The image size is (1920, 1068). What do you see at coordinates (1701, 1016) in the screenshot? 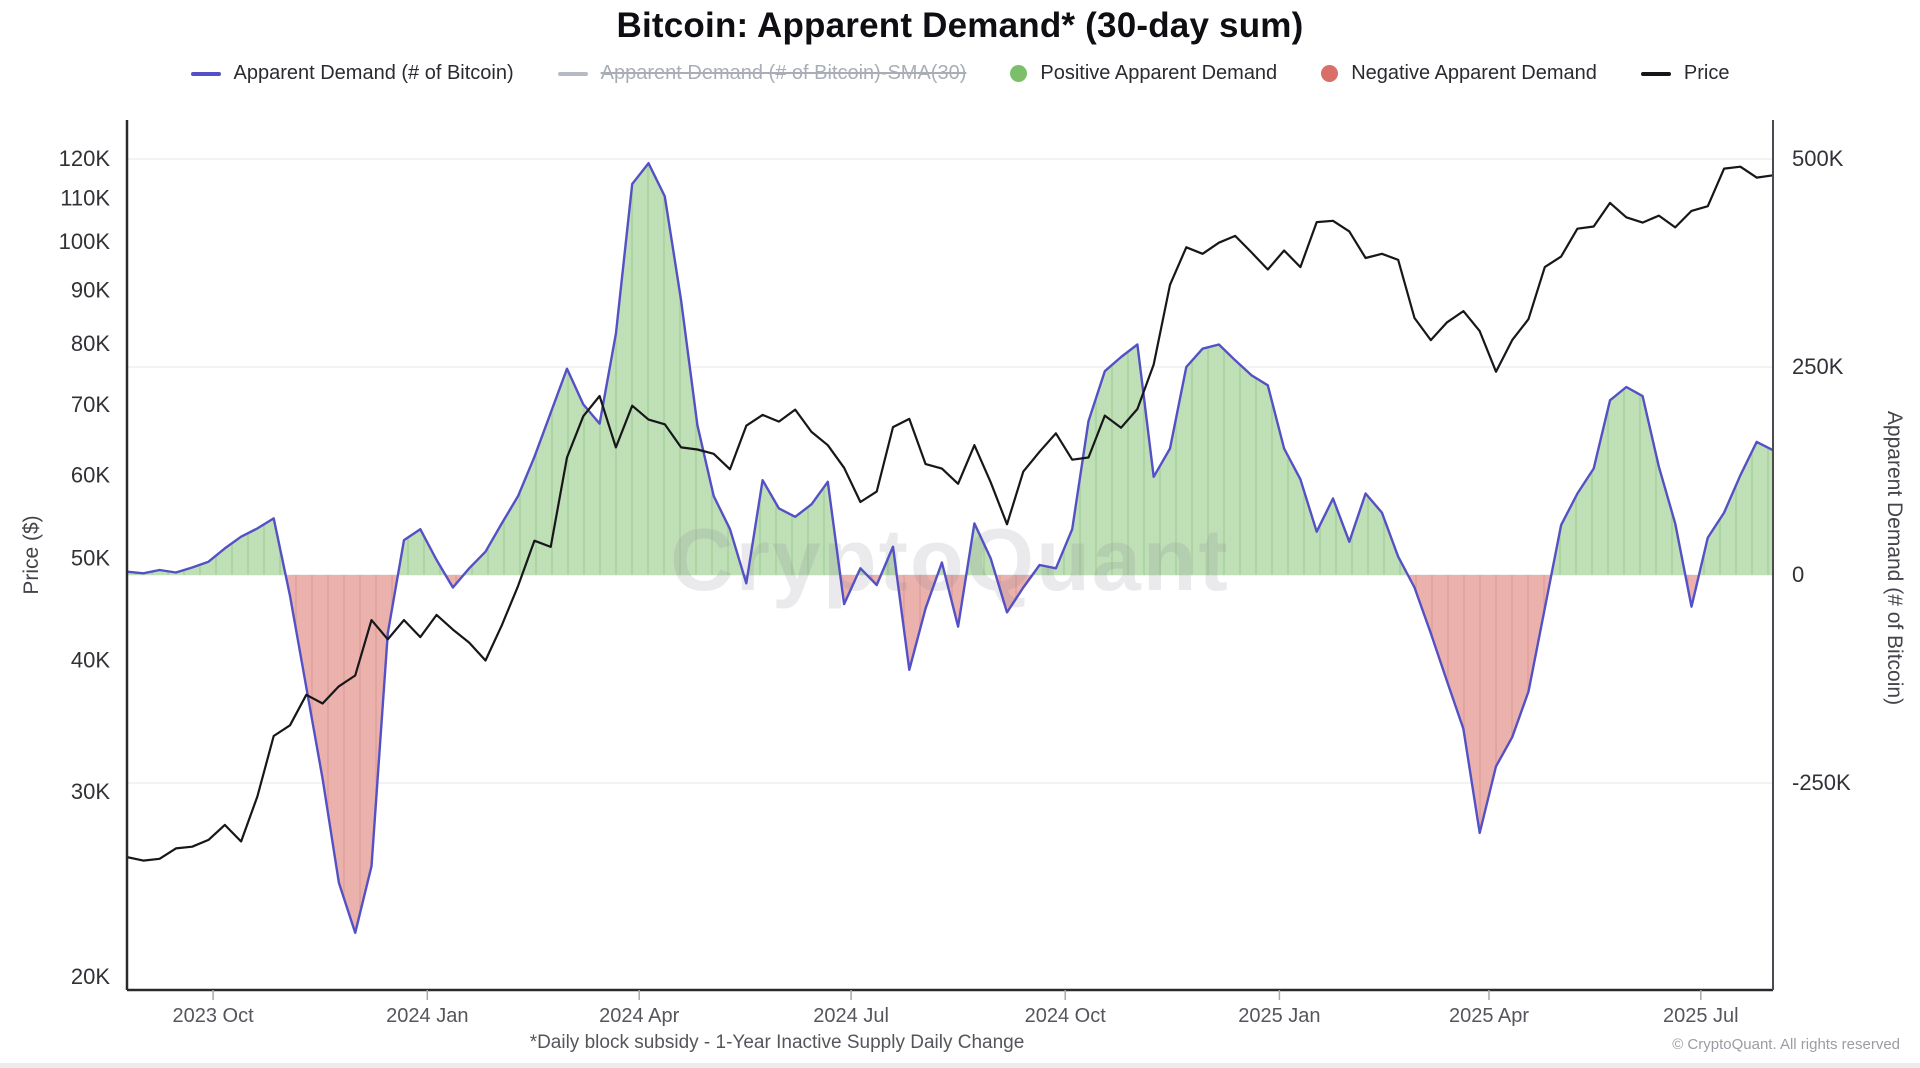
I see `x-axis-tick-label: 2025 Jul` at bounding box center [1701, 1016].